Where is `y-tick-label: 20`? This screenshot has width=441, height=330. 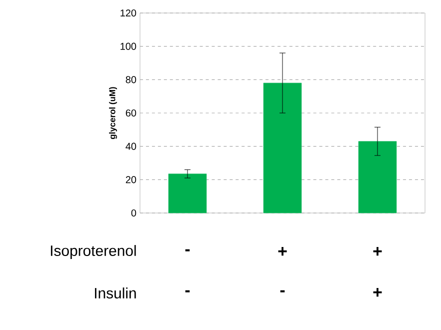 y-tick-label: 20 is located at coordinates (131, 180).